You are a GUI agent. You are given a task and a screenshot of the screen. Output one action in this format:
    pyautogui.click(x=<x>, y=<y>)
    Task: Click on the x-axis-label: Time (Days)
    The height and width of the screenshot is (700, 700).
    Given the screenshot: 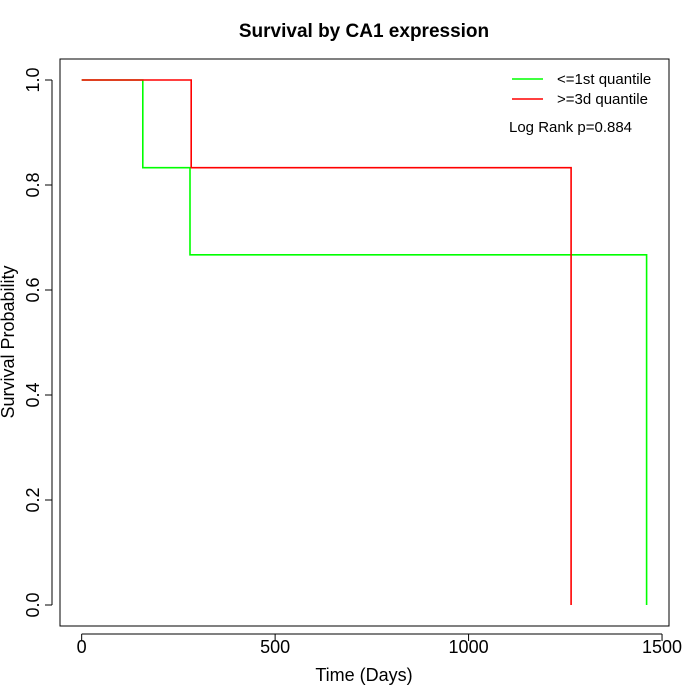 What is the action you would take?
    pyautogui.click(x=363, y=675)
    